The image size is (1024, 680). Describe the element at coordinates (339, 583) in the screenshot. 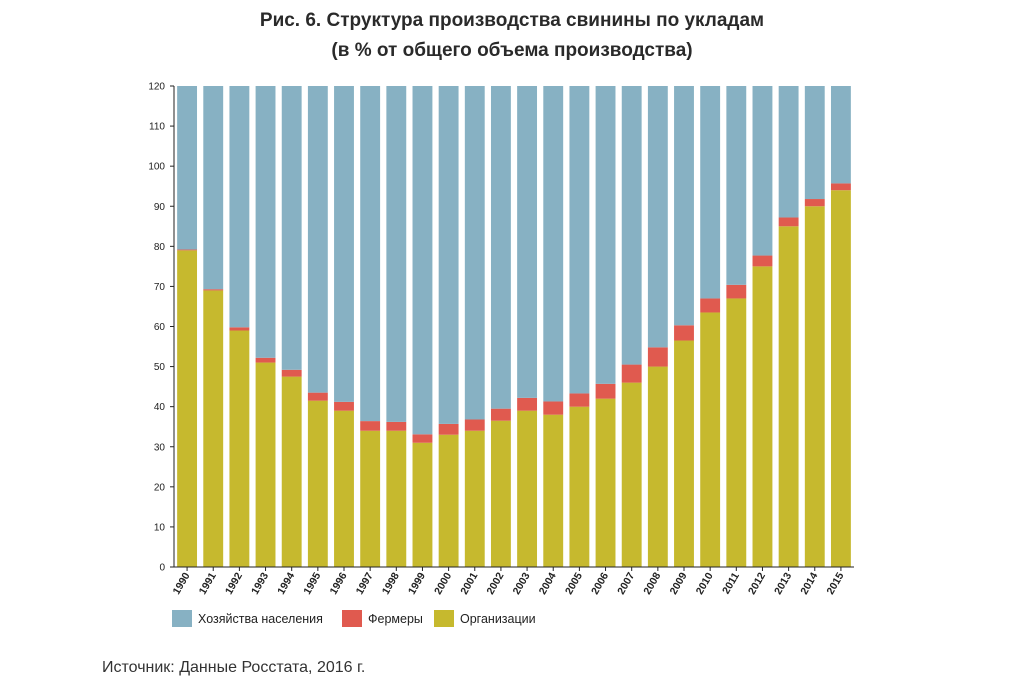

I see `x-tick-label: 1996` at that location.